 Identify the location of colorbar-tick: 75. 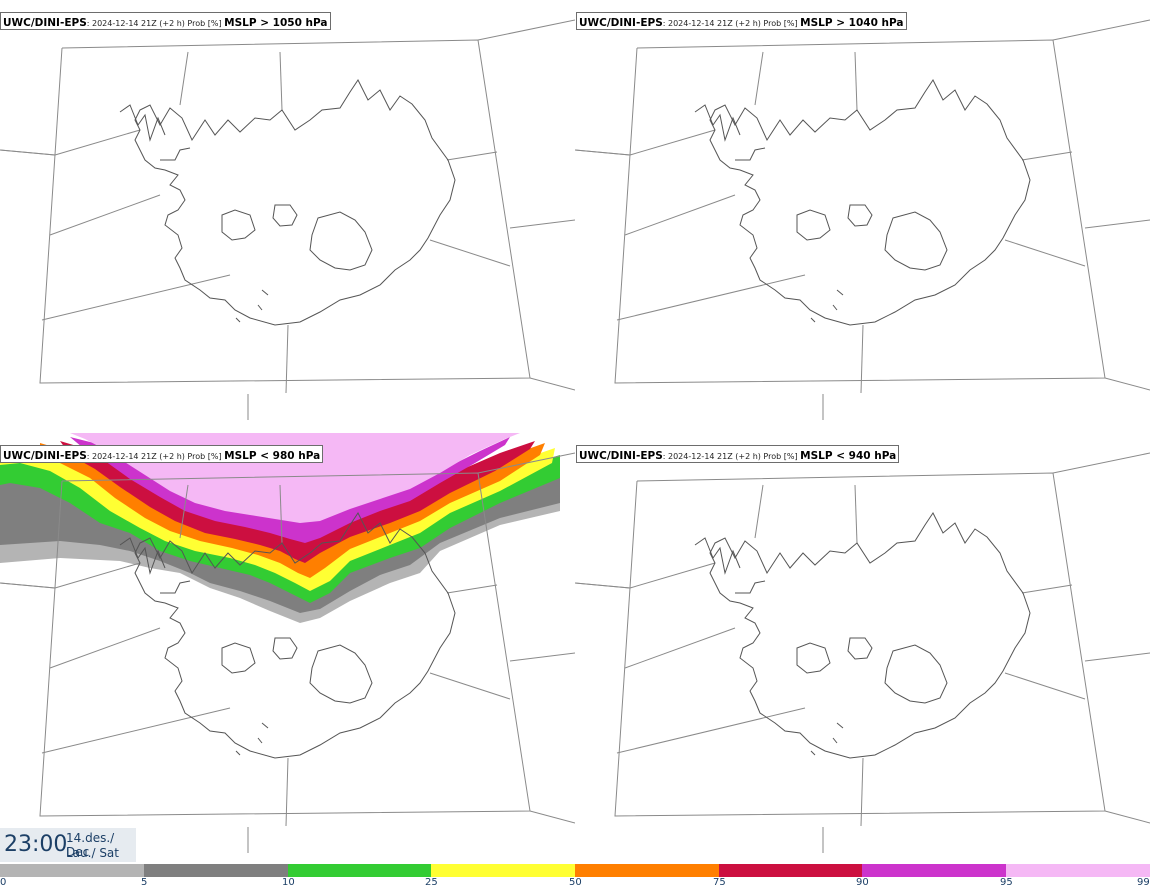
(719, 882).